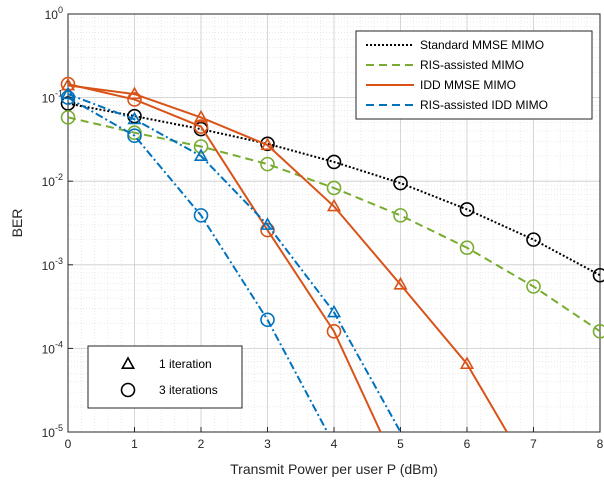  What do you see at coordinates (52, 264) in the screenshot?
I see `y-tick-label: 10⁻³` at bounding box center [52, 264].